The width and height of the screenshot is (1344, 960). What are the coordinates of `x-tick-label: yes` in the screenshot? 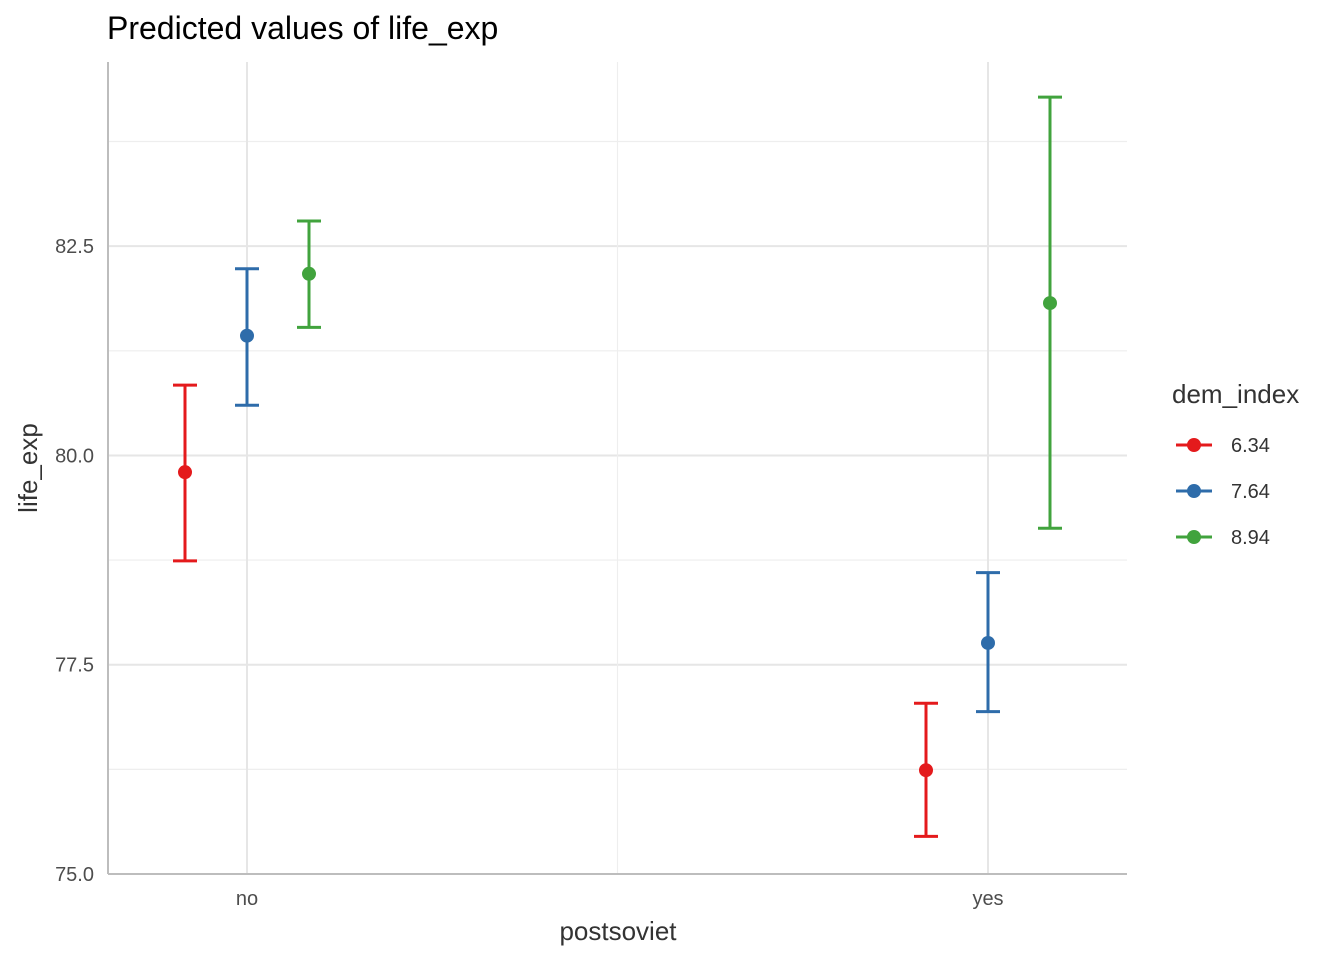 It's located at (987, 899).